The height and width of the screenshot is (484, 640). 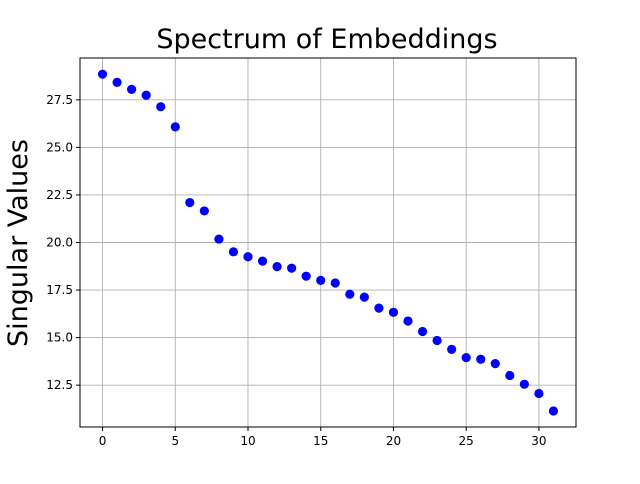 I want to click on y-tick-label: 12.5, so click(x=59, y=385).